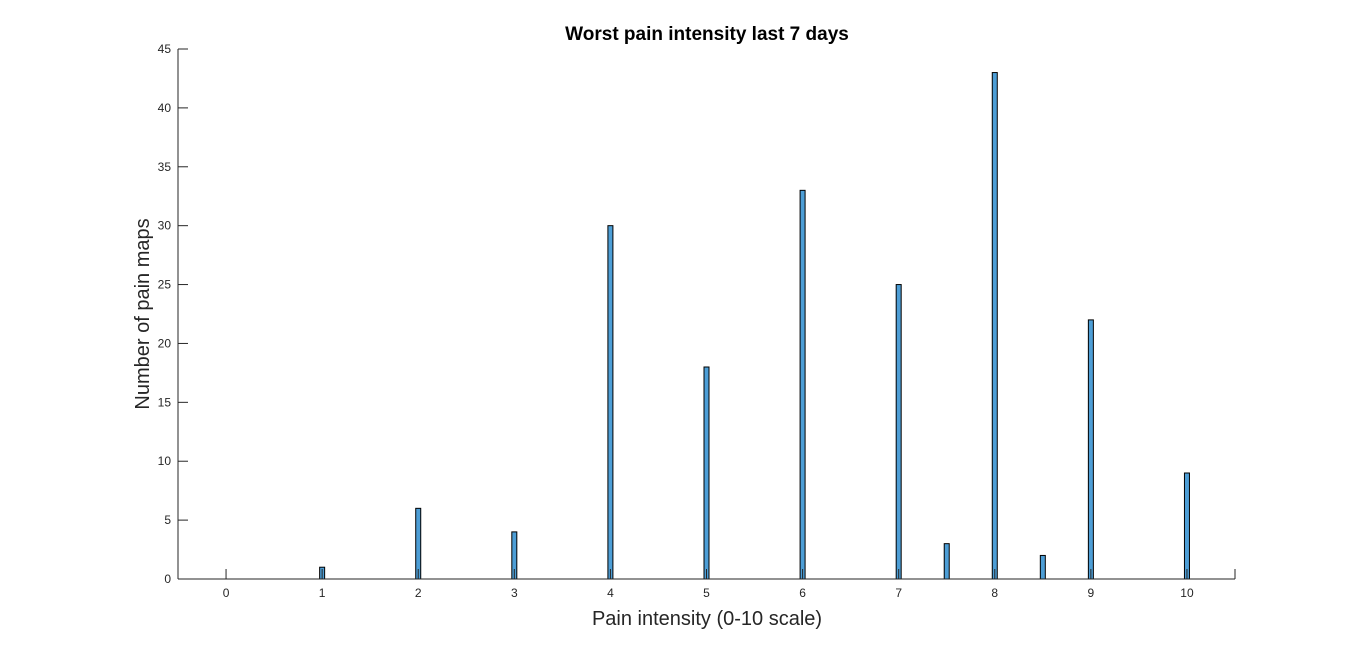 Image resolution: width=1366 pixels, height=651 pixels. I want to click on x-tick-label-1: 1, so click(322, 593).